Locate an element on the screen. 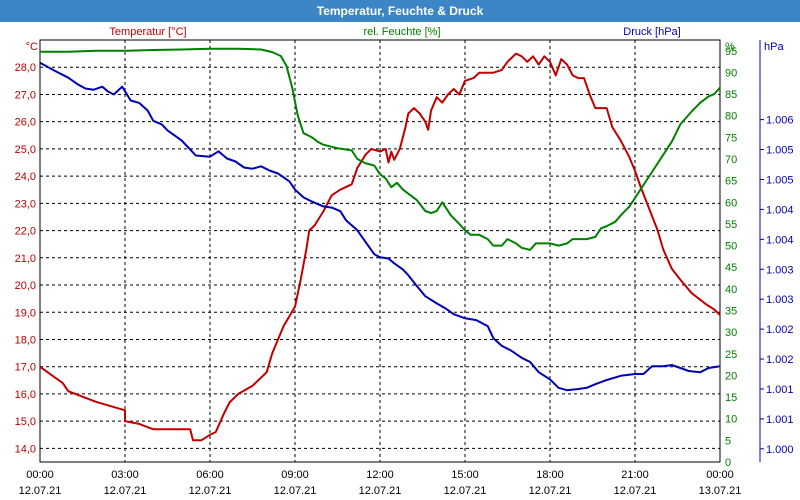 Image resolution: width=800 pixels, height=500 pixels. tick-label-temp: 21,0 is located at coordinates (25, 259).